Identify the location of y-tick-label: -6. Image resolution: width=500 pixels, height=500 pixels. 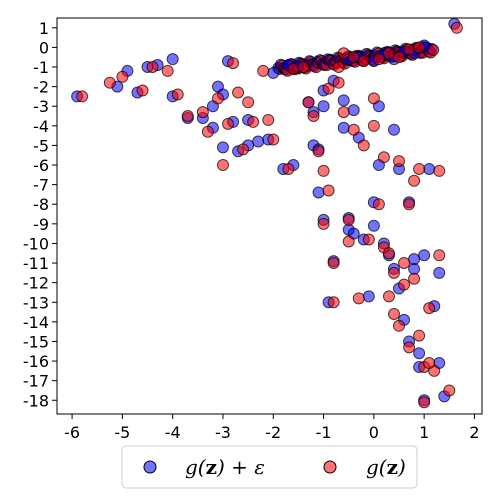
(41, 165).